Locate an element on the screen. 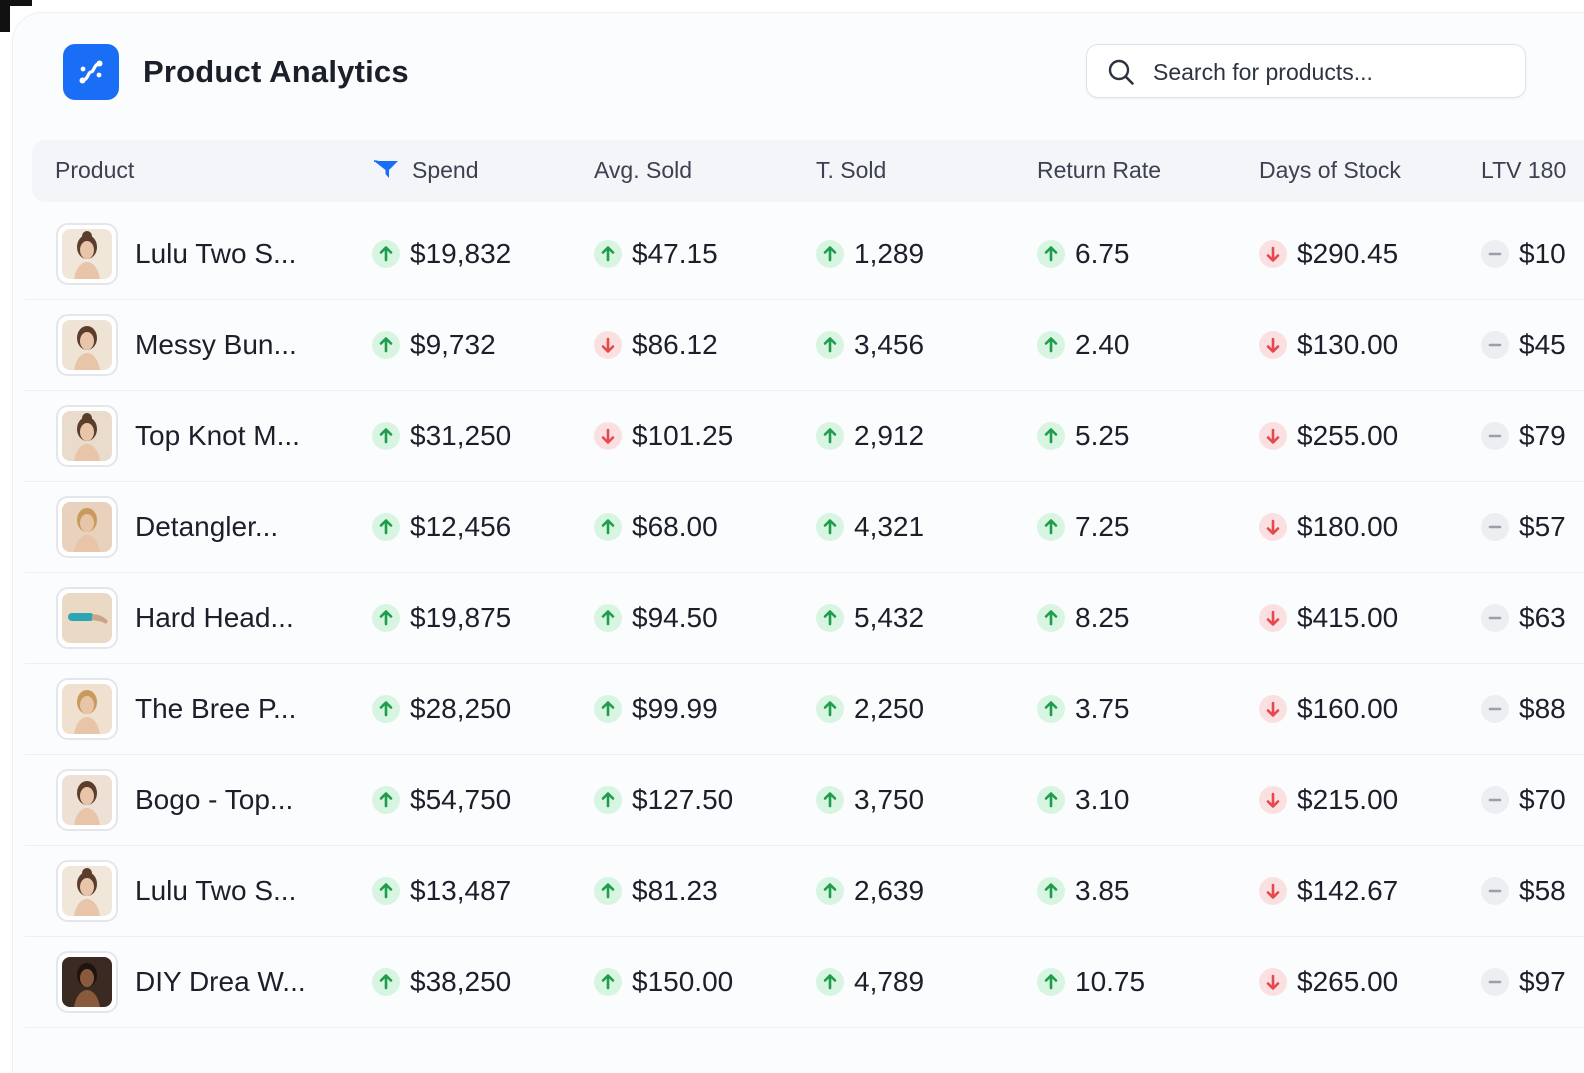 The width and height of the screenshot is (1584, 1073). search-box is located at coordinates (1306, 71).